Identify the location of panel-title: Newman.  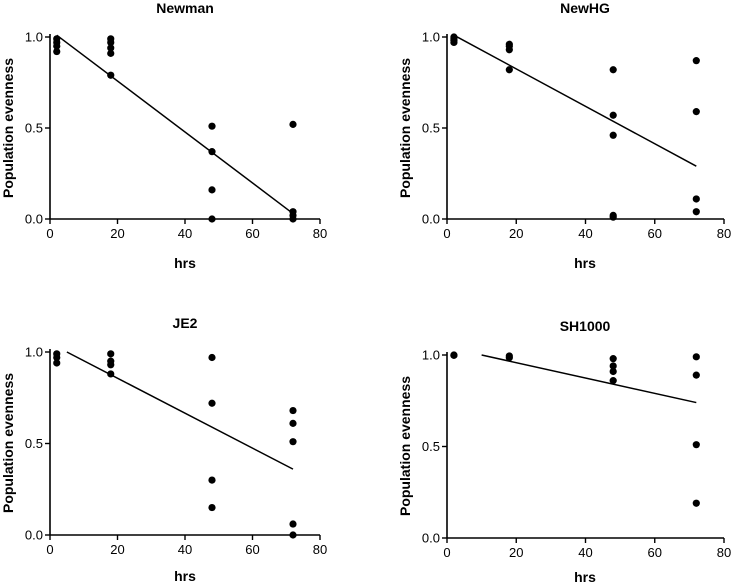
(185, 8).